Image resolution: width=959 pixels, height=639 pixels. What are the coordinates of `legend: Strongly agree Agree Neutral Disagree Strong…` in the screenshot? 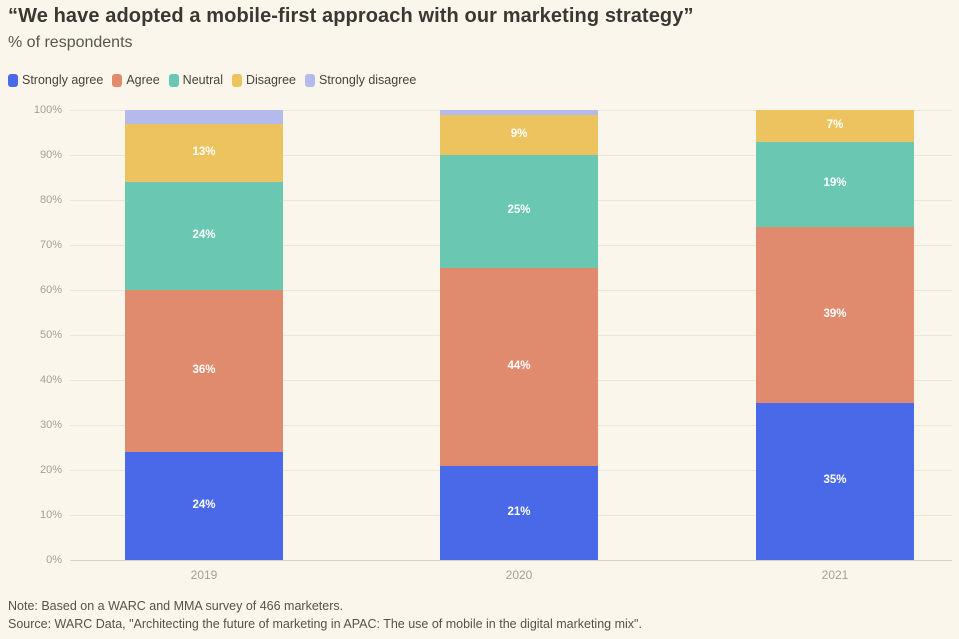 It's located at (212, 80).